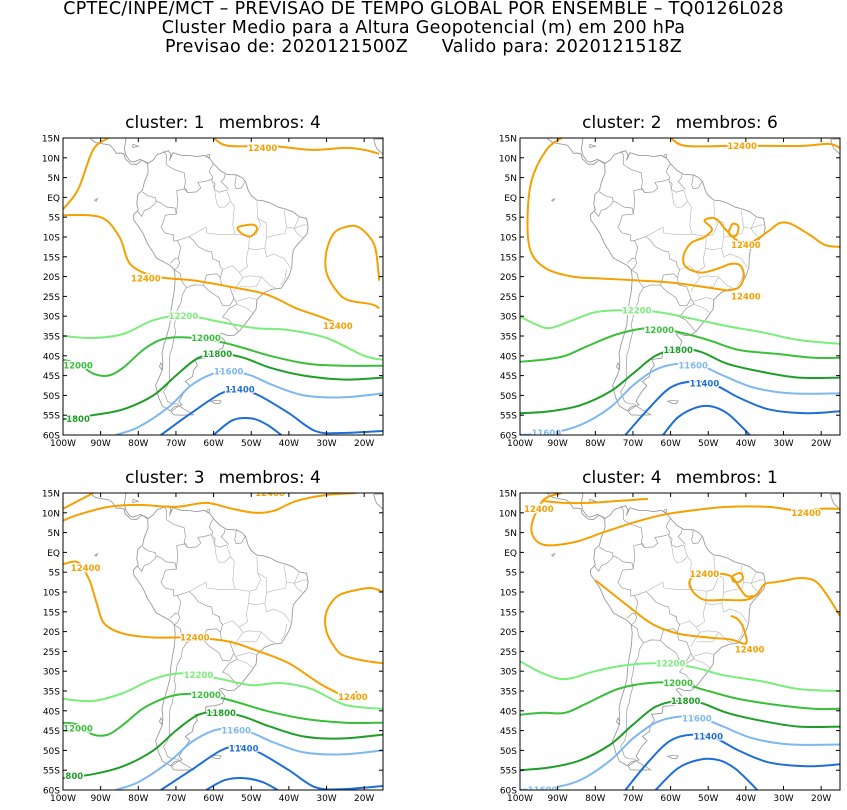 This screenshot has width=847, height=810. What do you see at coordinates (51, 159) in the screenshot?
I see `lat-tick-label: 10N` at bounding box center [51, 159].